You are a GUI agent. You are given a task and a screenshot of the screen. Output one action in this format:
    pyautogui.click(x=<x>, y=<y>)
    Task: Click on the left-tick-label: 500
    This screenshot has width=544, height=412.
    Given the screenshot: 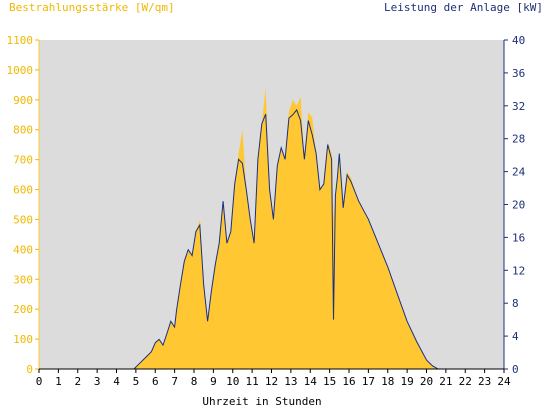 What is the action you would take?
    pyautogui.click(x=23, y=219)
    